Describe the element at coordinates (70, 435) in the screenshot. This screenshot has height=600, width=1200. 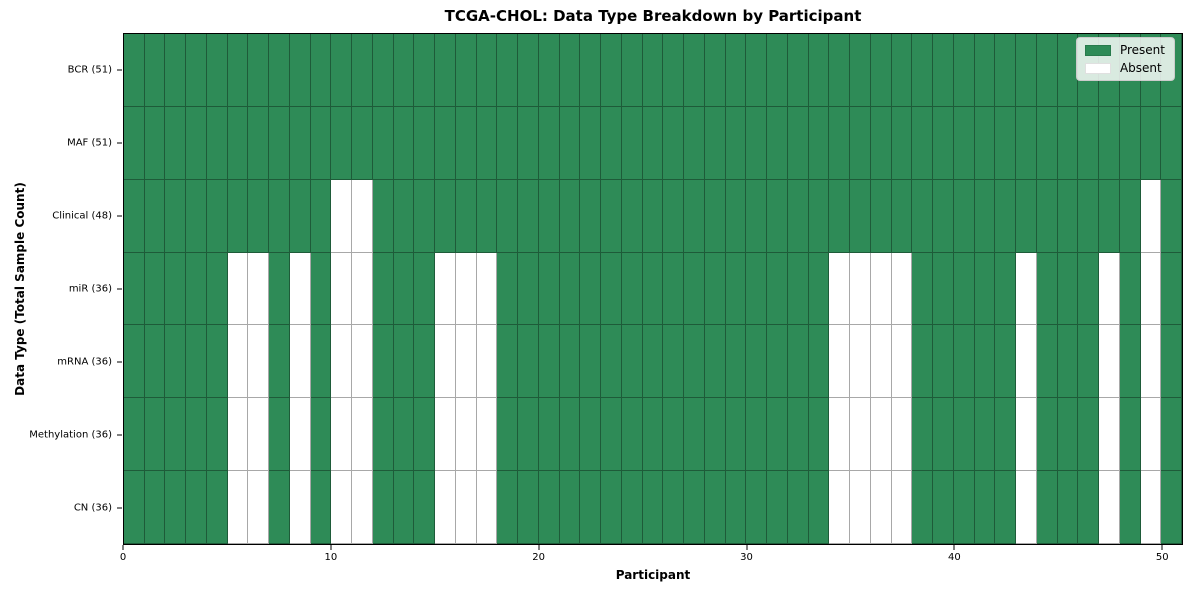
I see `y-tick-label: Methylation (36)` at that location.